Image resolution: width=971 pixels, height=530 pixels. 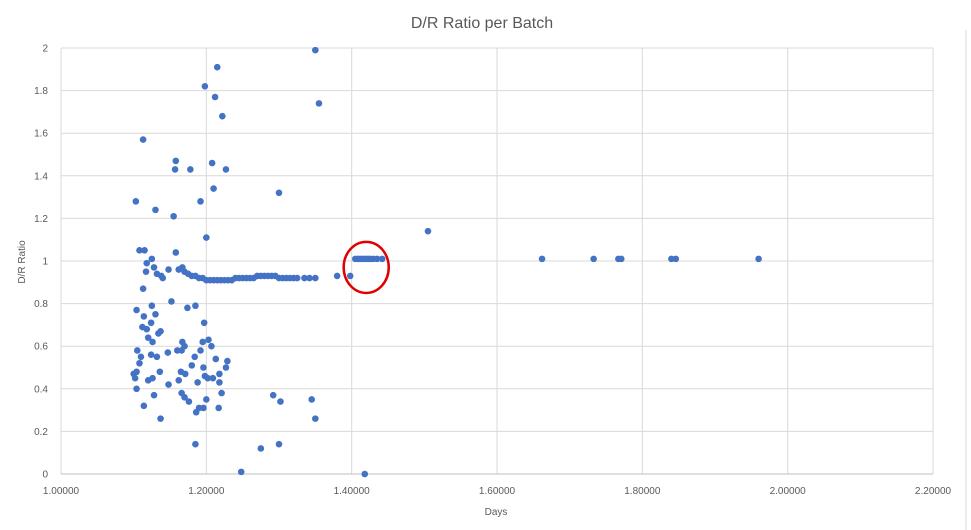 What do you see at coordinates (642, 491) in the screenshot?
I see `x-tick-label: 1.80000` at bounding box center [642, 491].